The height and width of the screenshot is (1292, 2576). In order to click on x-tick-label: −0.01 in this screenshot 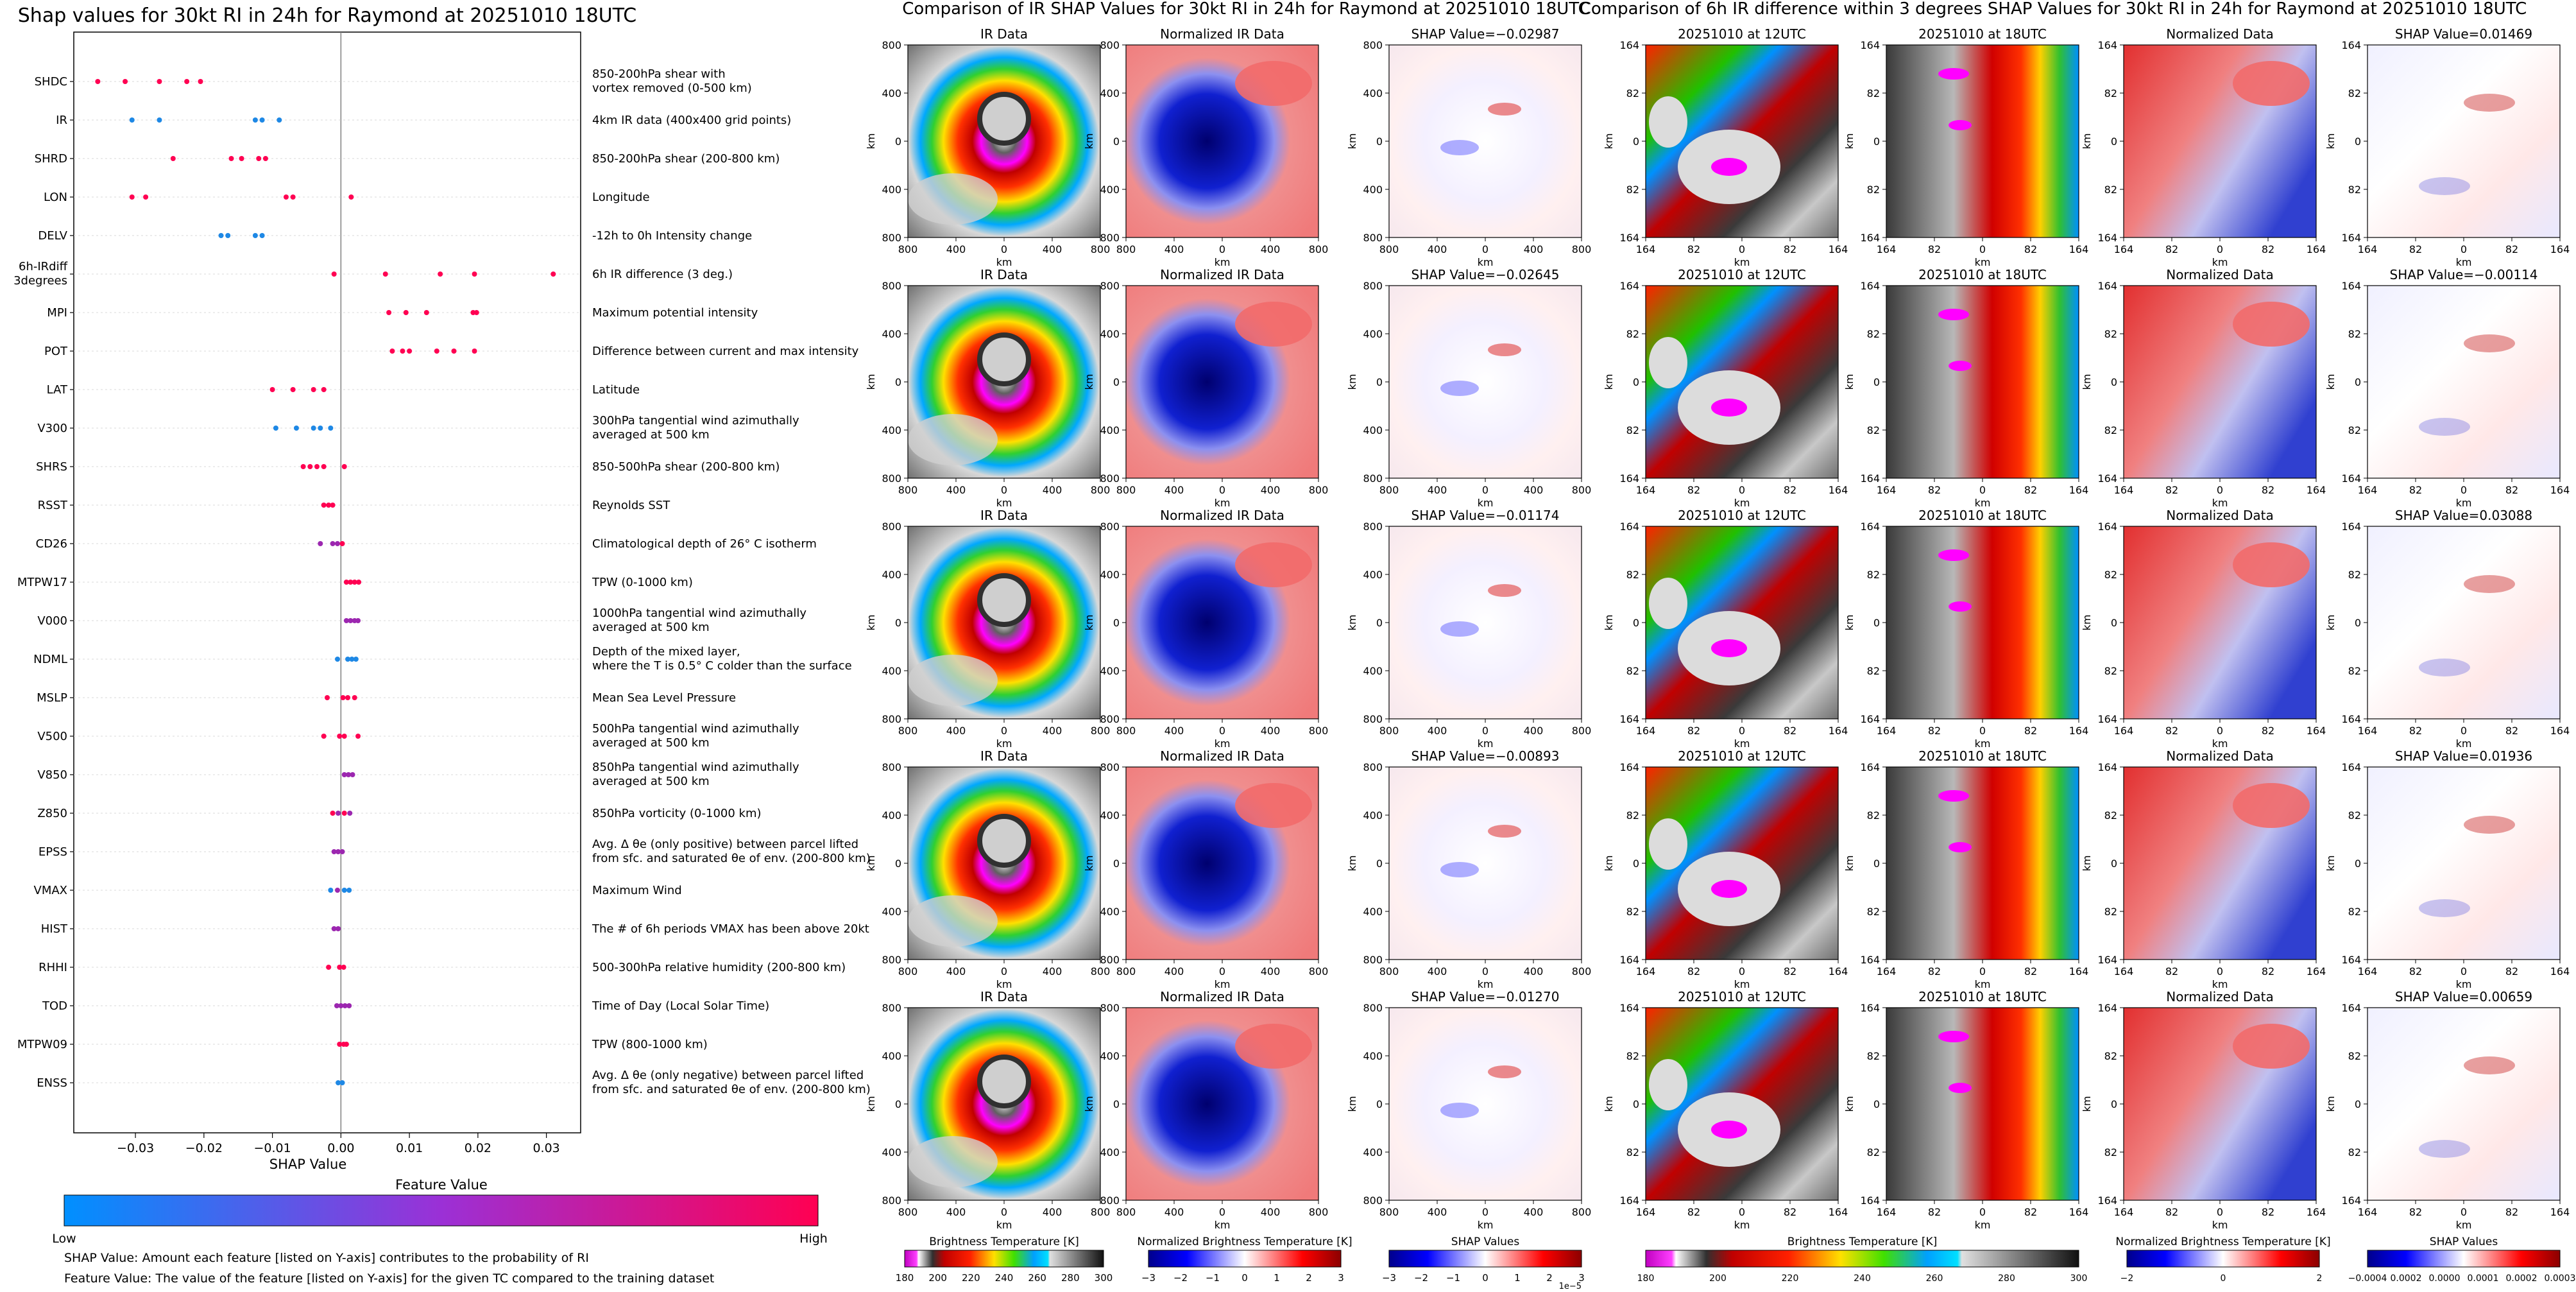, I will do `click(272, 1148)`.